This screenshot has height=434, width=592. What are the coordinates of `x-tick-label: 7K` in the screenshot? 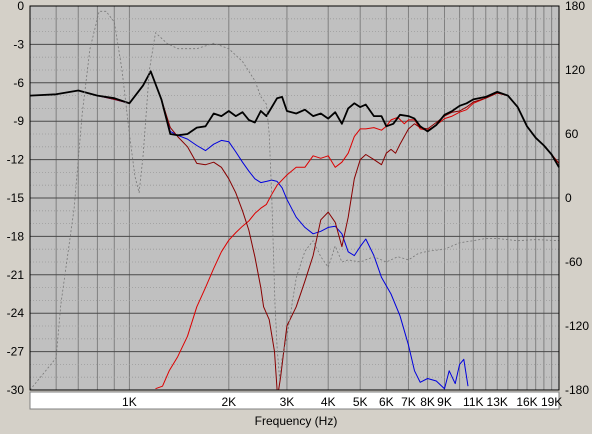 It's located at (408, 402).